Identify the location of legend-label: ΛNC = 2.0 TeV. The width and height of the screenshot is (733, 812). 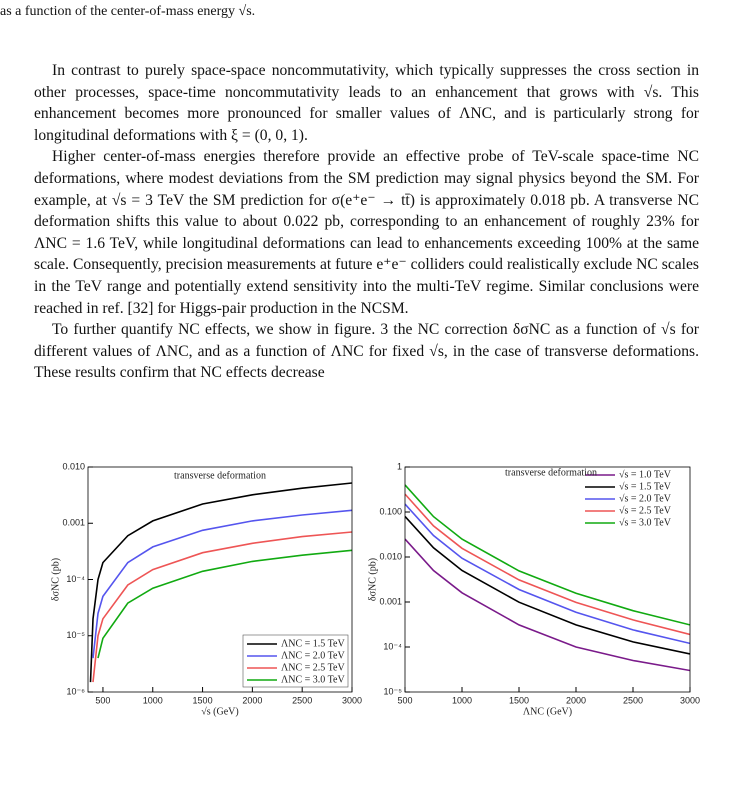
(313, 655).